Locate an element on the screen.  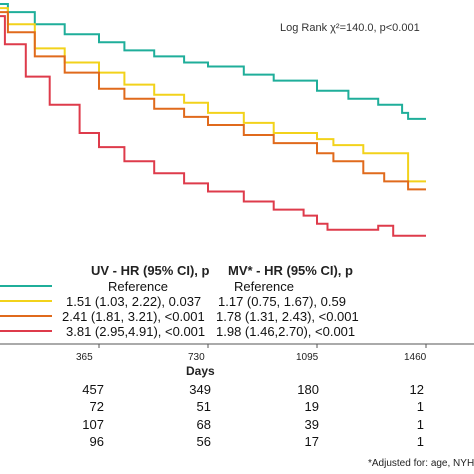
mv-cell-row-2: 1.17 (0.75, 1.67), 0.59 is located at coordinates (282, 301).